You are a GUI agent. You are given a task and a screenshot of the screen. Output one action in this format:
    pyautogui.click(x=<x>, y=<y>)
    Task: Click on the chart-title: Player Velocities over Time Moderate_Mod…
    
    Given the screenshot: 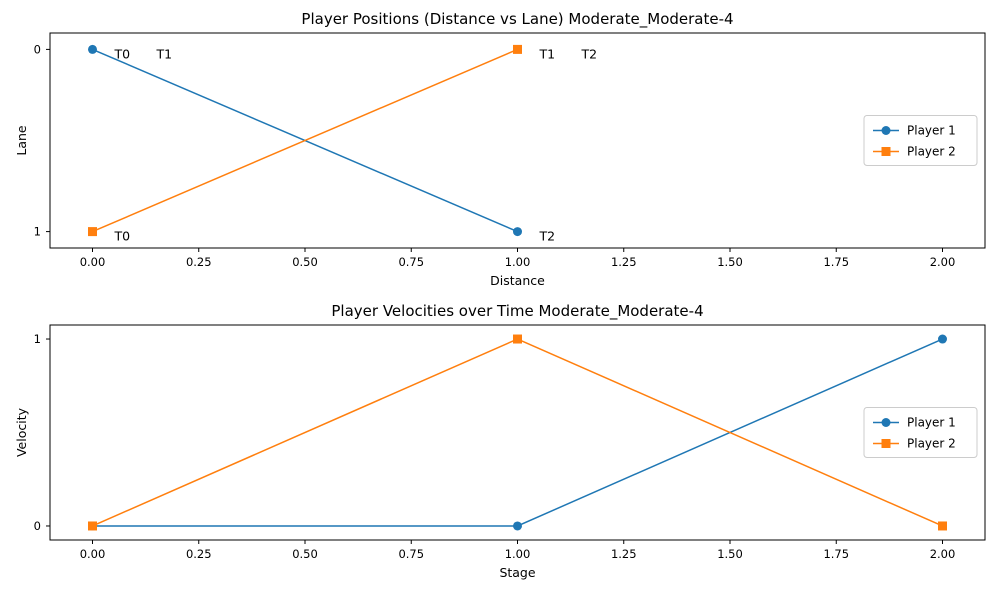 What is the action you would take?
    pyautogui.click(x=517, y=311)
    